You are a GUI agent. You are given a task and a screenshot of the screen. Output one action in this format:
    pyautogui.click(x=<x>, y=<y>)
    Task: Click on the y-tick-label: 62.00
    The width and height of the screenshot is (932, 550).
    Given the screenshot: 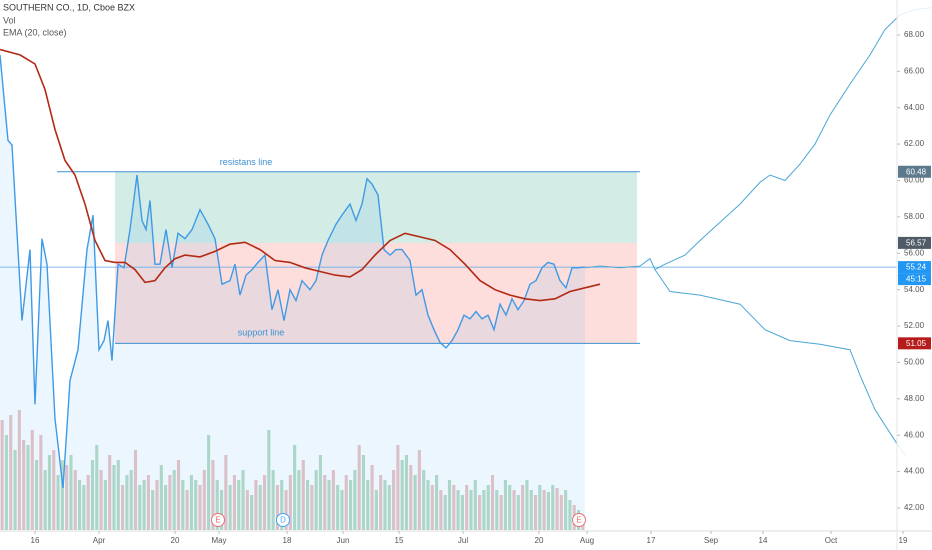 What is the action you would take?
    pyautogui.click(x=914, y=143)
    